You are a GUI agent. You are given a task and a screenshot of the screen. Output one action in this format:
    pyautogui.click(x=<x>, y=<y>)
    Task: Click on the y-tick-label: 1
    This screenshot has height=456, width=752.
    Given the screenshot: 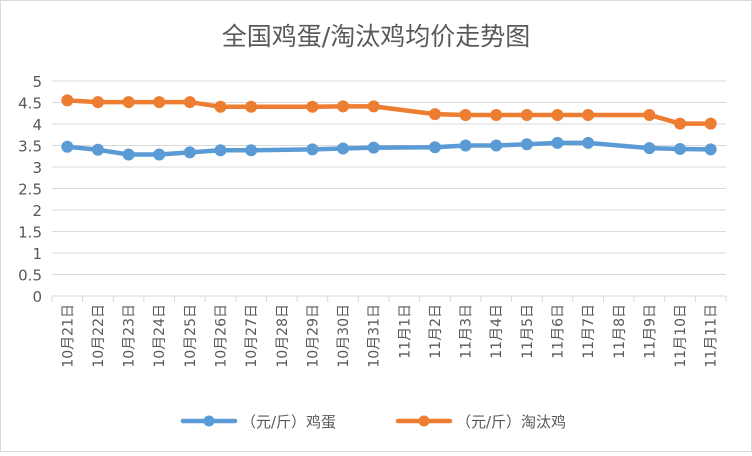 What is the action you would take?
    pyautogui.click(x=37, y=254)
    